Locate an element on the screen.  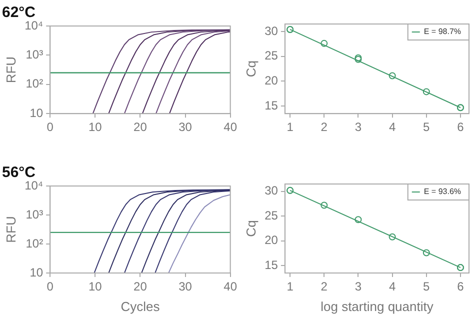
legend-label: E = 98.7% is located at coordinates (443, 31).